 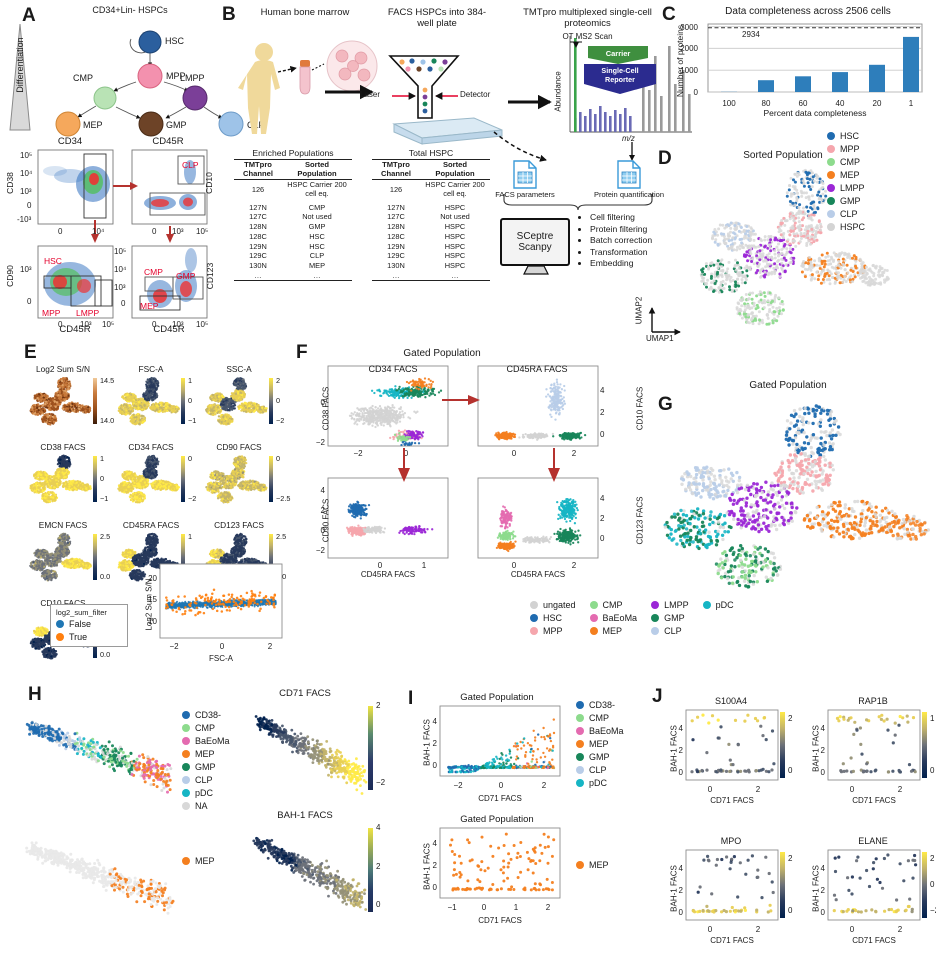 I want to click on legend-swatch-cmp, so click(x=594, y=605).